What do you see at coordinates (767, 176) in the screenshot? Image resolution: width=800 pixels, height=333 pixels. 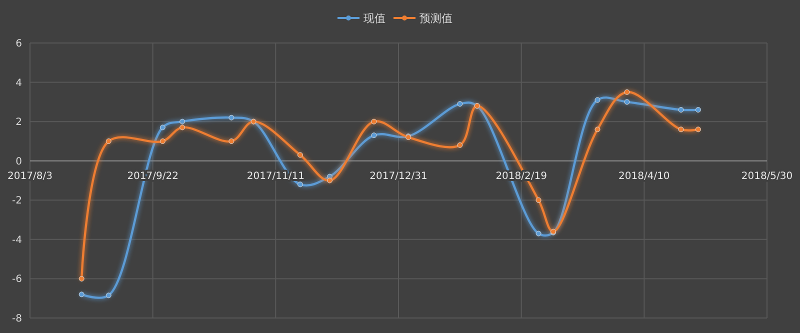 I see `x-tick-label: 2018/5/30` at bounding box center [767, 176].